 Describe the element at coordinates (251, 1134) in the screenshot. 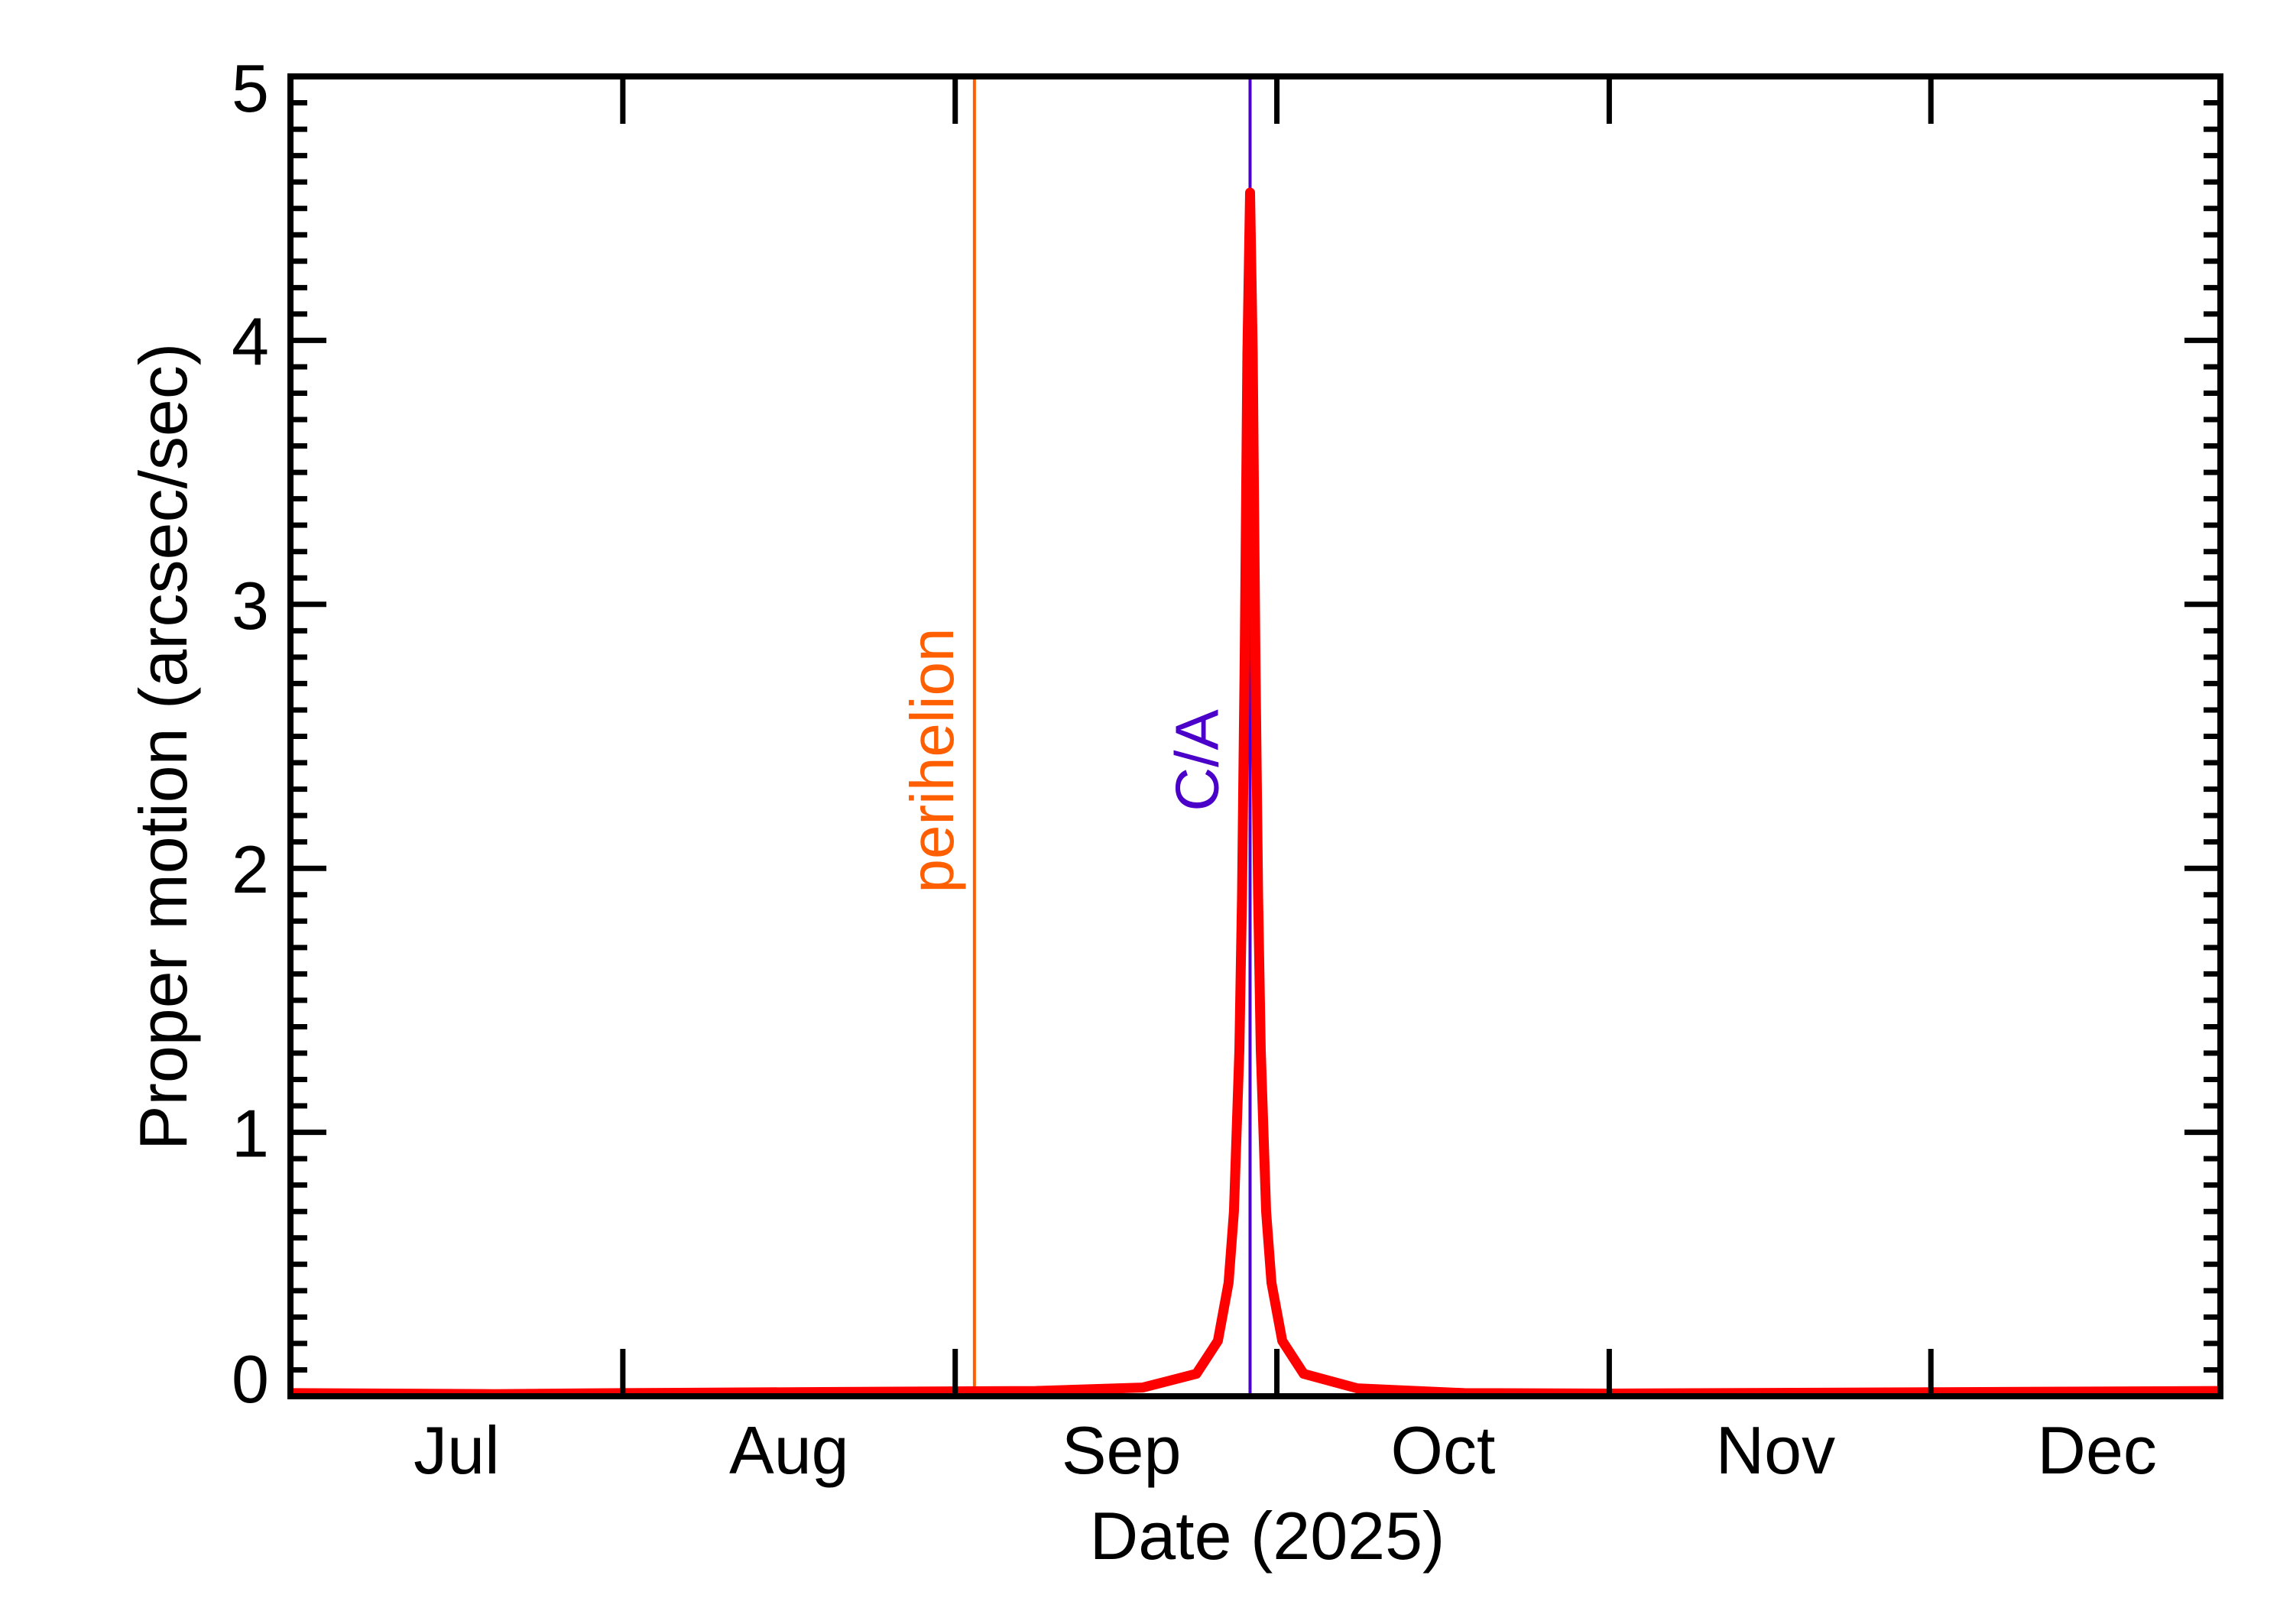

I see `y-tick-label: 1` at that location.